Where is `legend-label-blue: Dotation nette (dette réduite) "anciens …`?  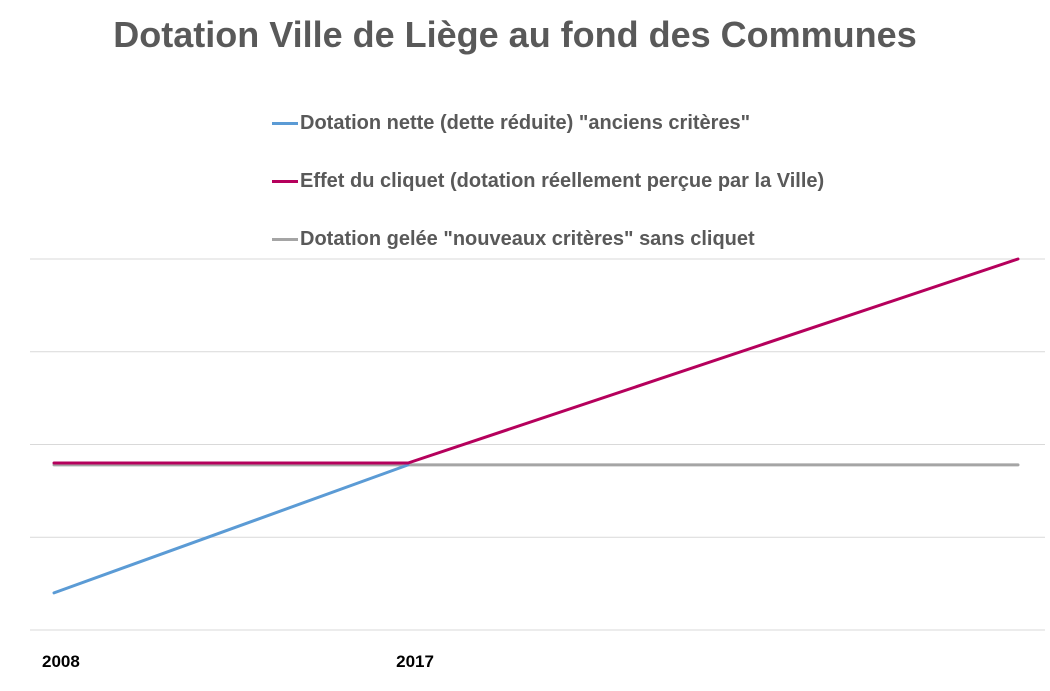
legend-label-blue: Dotation nette (dette réduite) "anciens … is located at coordinates (525, 122).